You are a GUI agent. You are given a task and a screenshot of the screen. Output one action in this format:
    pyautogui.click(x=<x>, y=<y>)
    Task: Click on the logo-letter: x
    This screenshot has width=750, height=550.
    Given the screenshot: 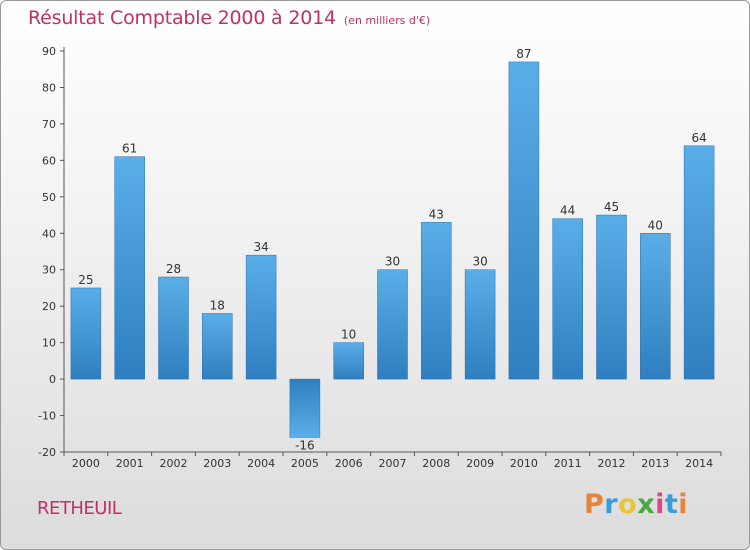 What is the action you would take?
    pyautogui.click(x=646, y=504)
    